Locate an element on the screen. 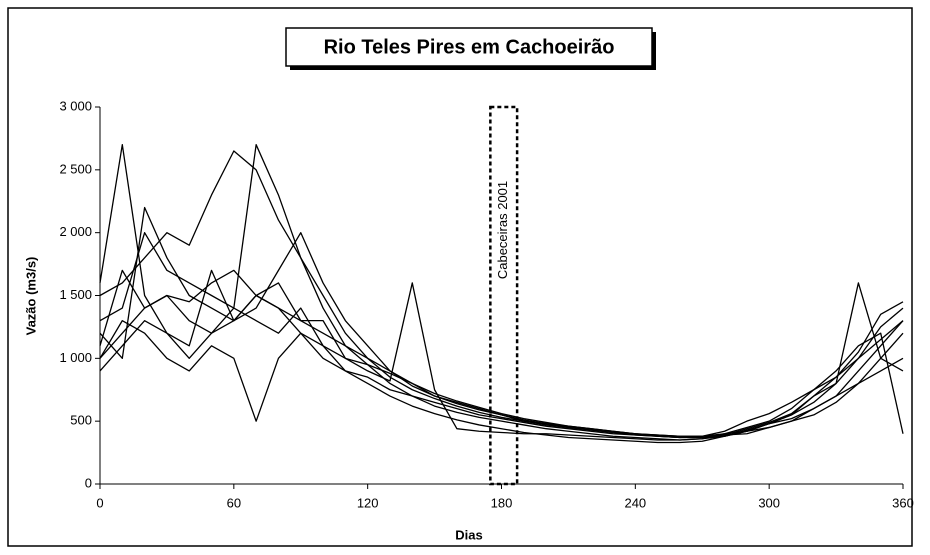 The height and width of the screenshot is (555, 930). y-tick-label: 1 500 is located at coordinates (75, 294).